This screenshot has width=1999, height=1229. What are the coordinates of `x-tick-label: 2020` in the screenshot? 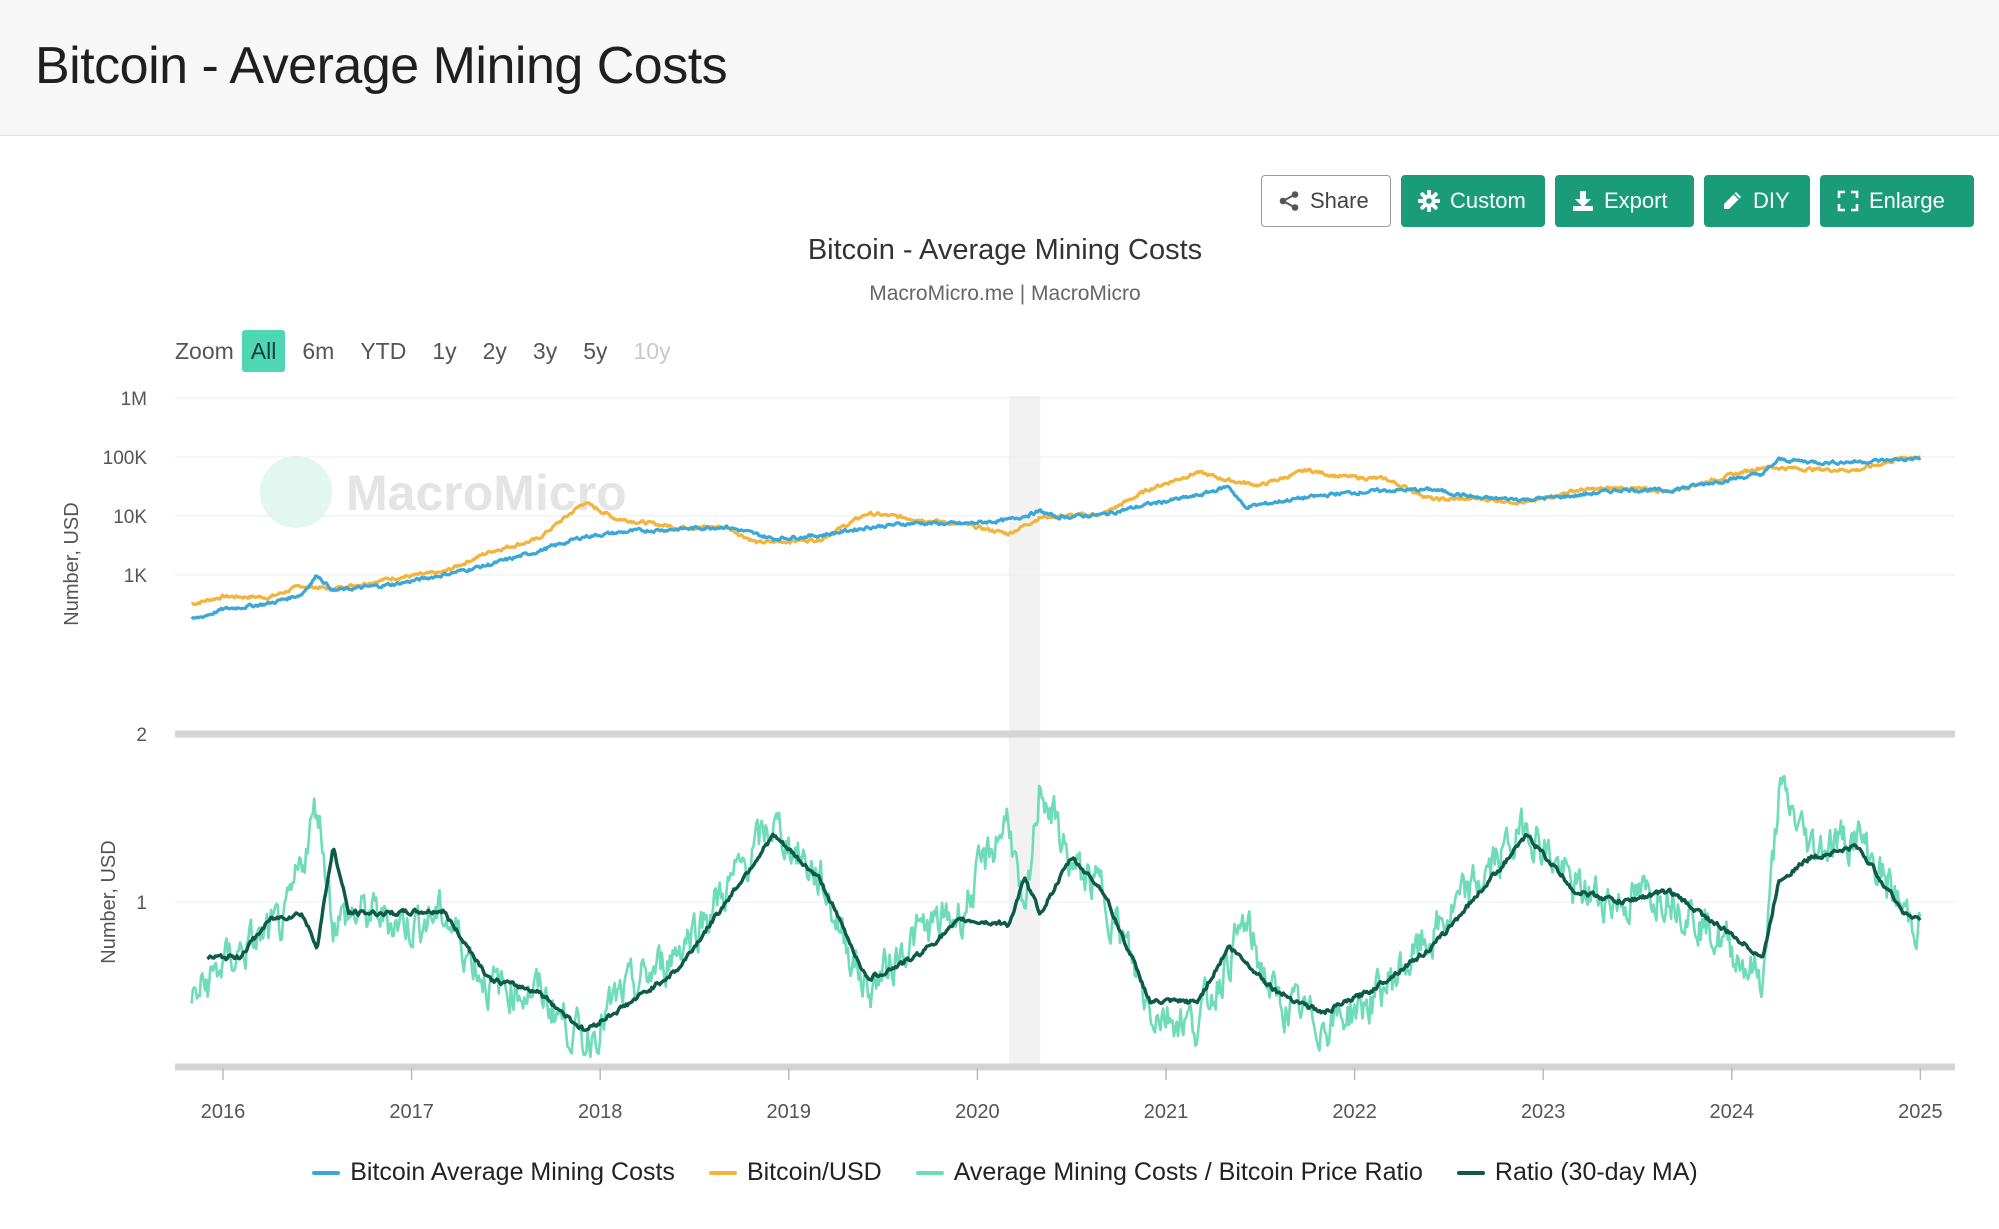 It's located at (977, 1112).